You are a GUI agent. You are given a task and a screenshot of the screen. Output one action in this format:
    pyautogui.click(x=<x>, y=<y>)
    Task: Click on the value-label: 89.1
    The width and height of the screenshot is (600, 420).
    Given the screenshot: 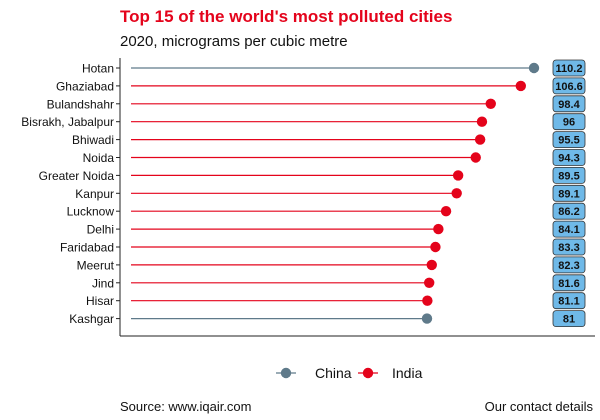 What is the action you would take?
    pyautogui.click(x=568, y=194)
    